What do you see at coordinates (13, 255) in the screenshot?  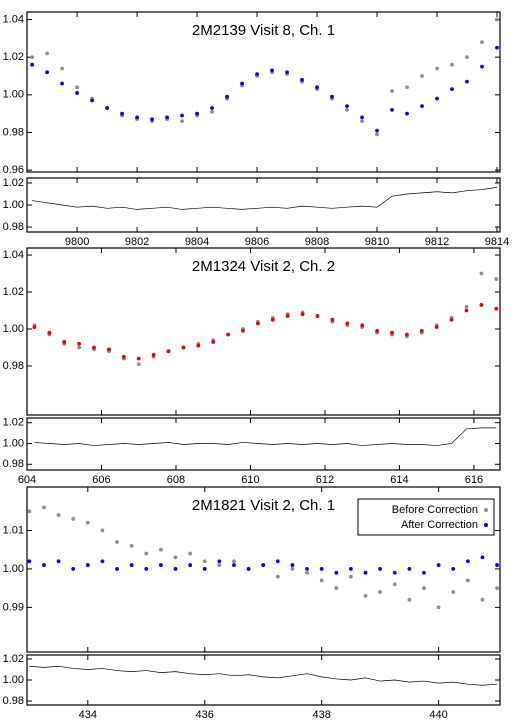 I see `y-tick-label: 1.04` at bounding box center [13, 255].